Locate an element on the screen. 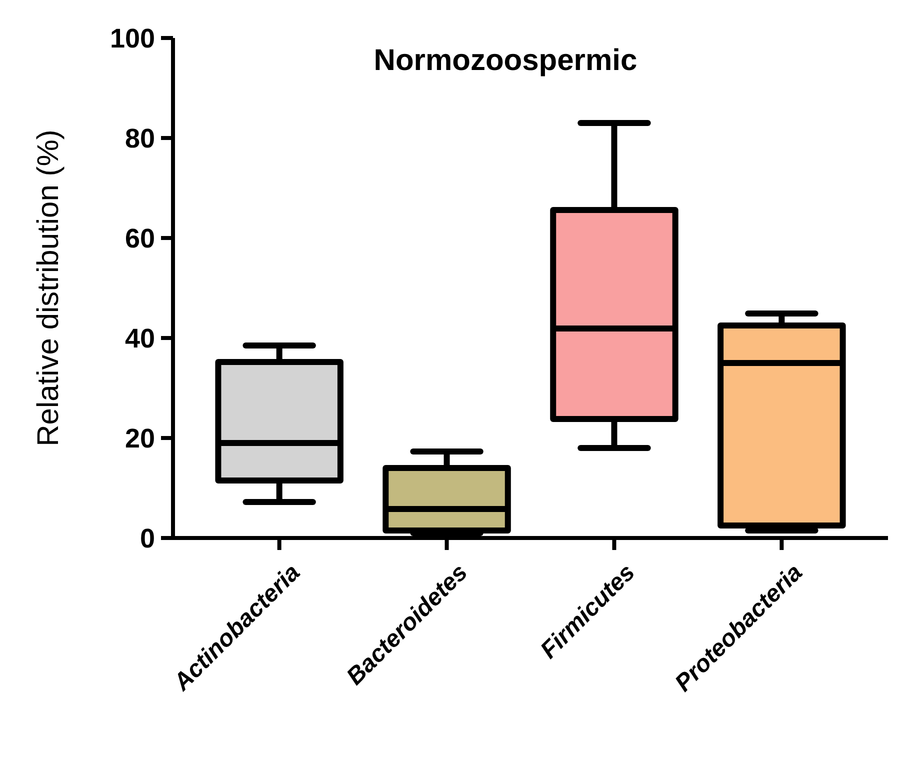  chart-title: Normozoospermic is located at coordinates (506, 60).